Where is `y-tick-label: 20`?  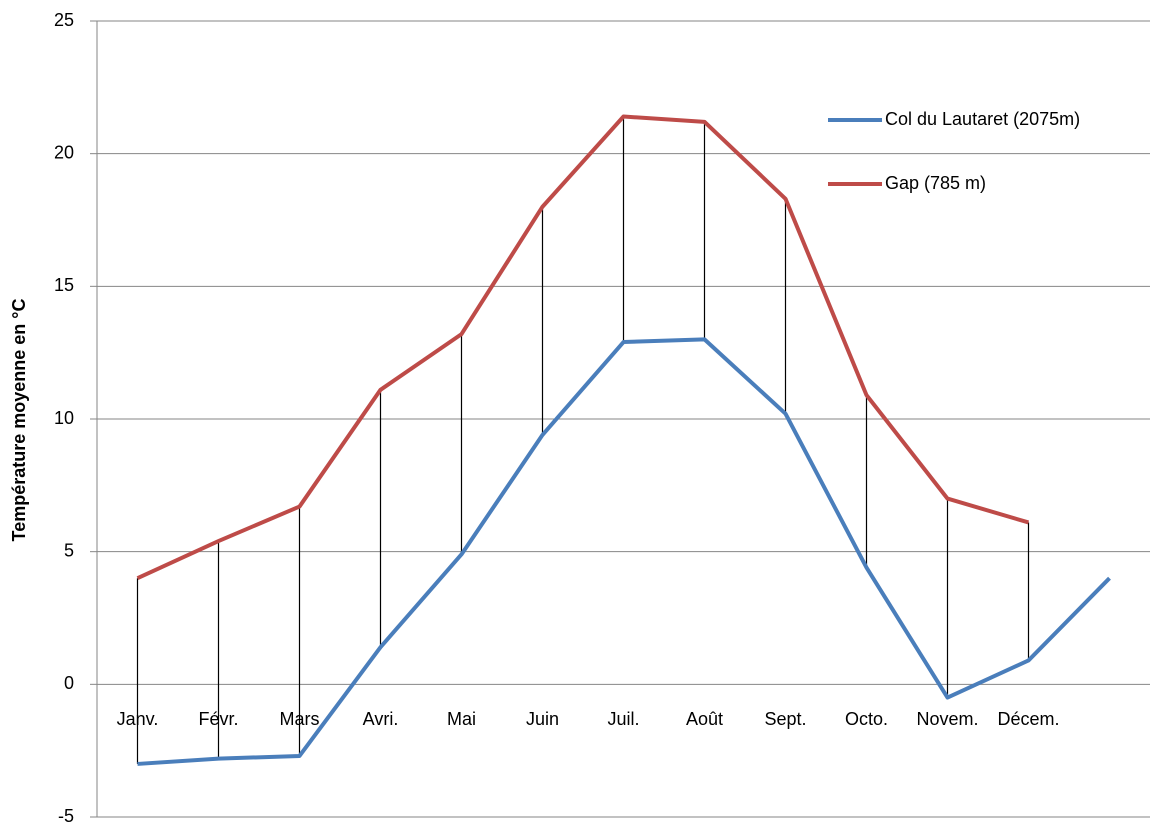 y-tick-label: 20 is located at coordinates (64, 152).